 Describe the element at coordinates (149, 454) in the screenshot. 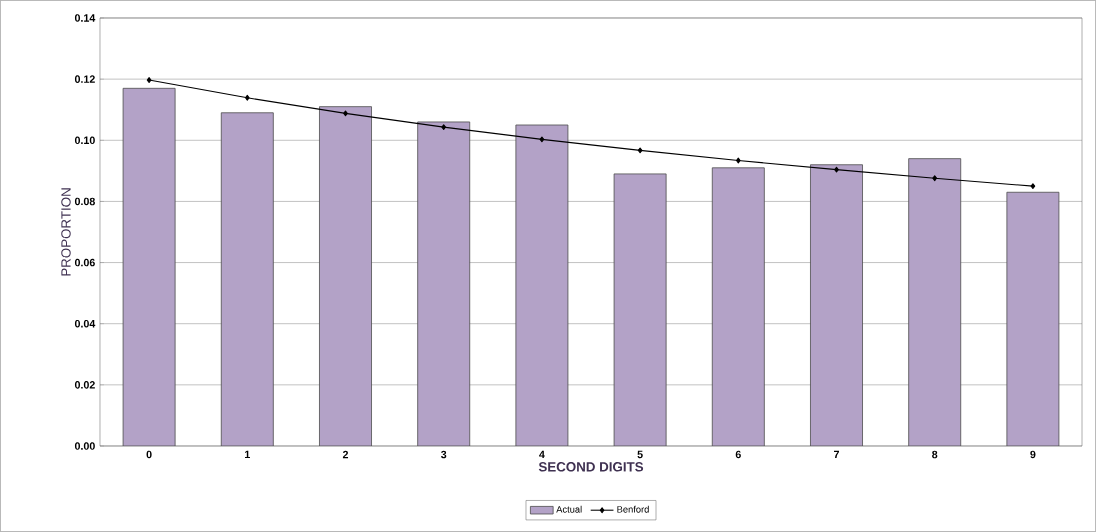

I see `x-tick-label: 0` at that location.